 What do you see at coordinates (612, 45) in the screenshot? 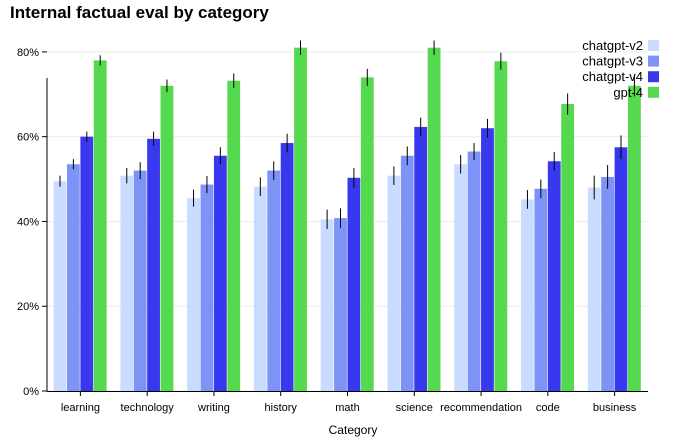
I see `legend-label-chatgpt-v2: chatgpt-v2` at bounding box center [612, 45].